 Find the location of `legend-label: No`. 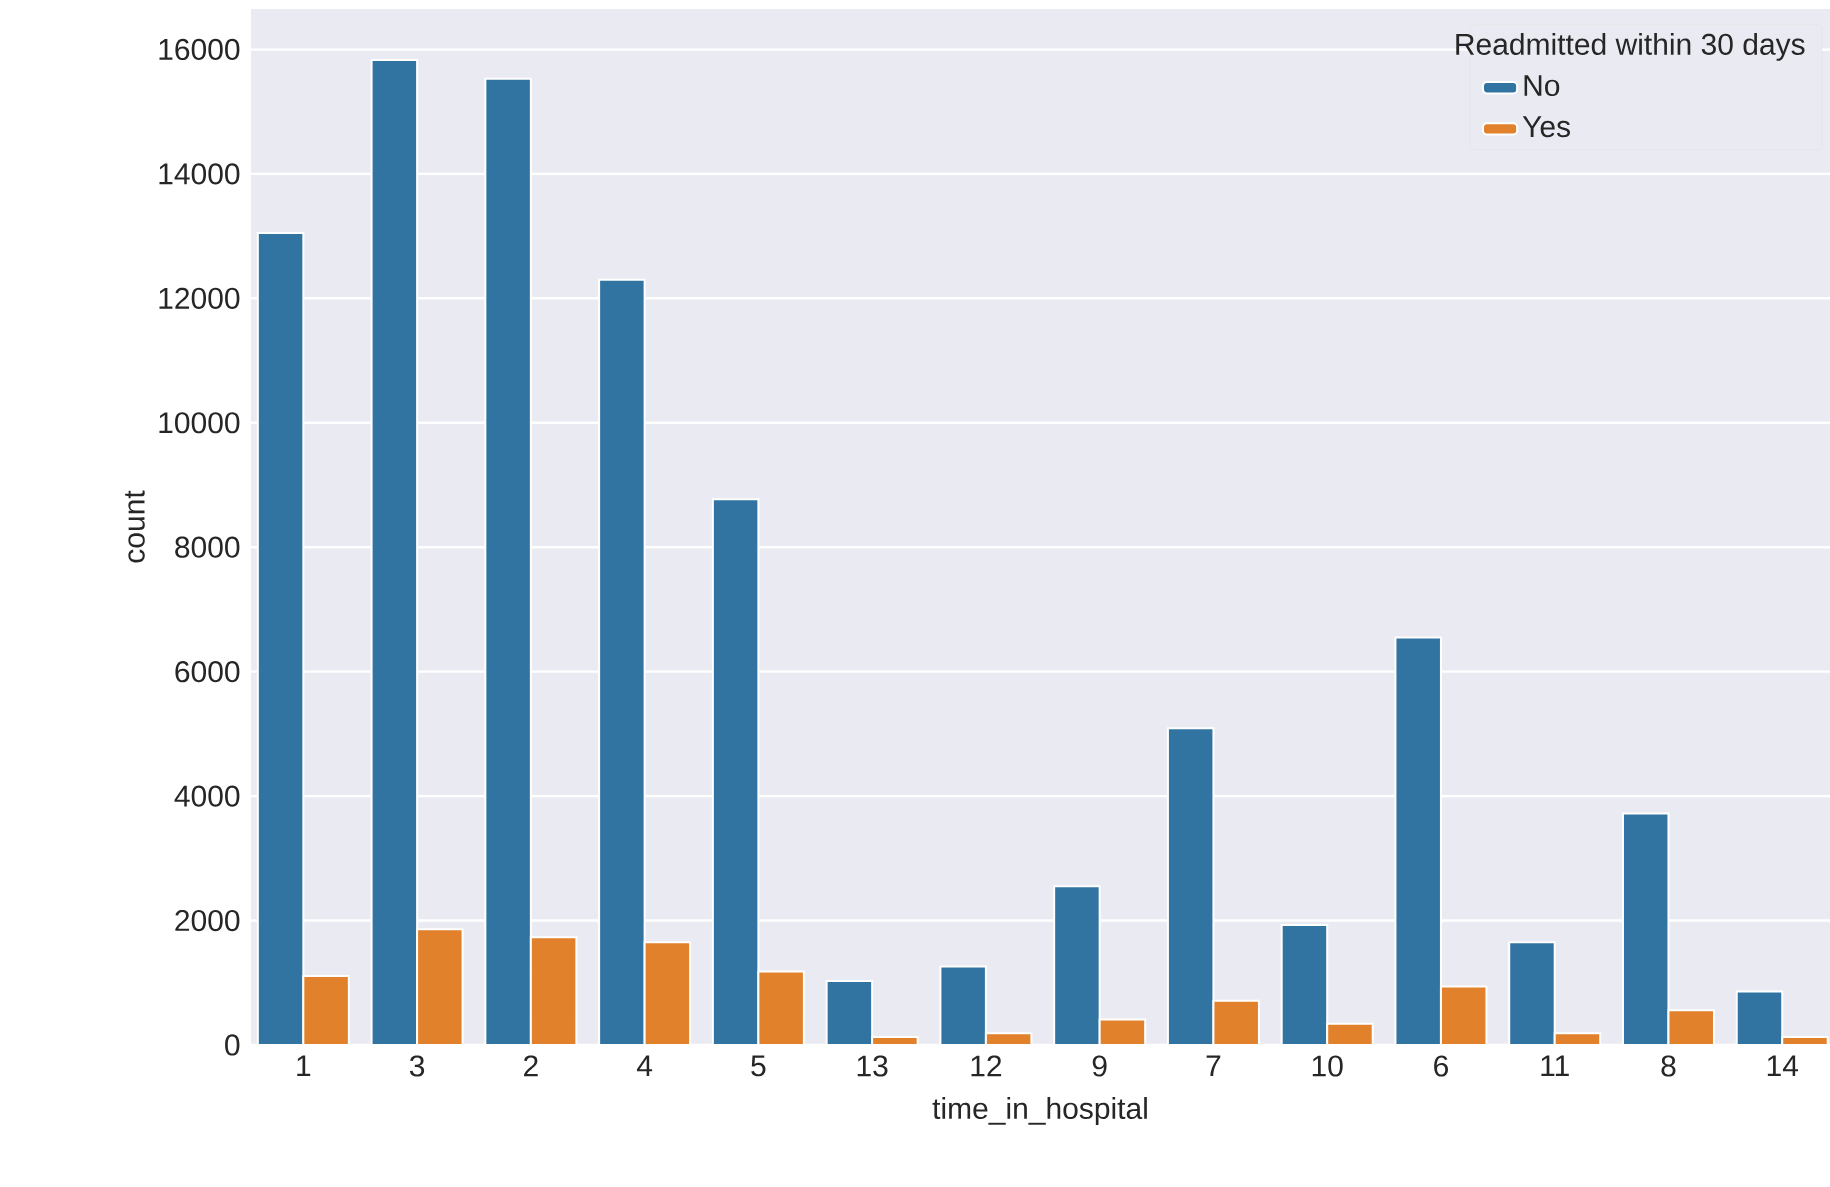

legend-label: No is located at coordinates (1542, 86).